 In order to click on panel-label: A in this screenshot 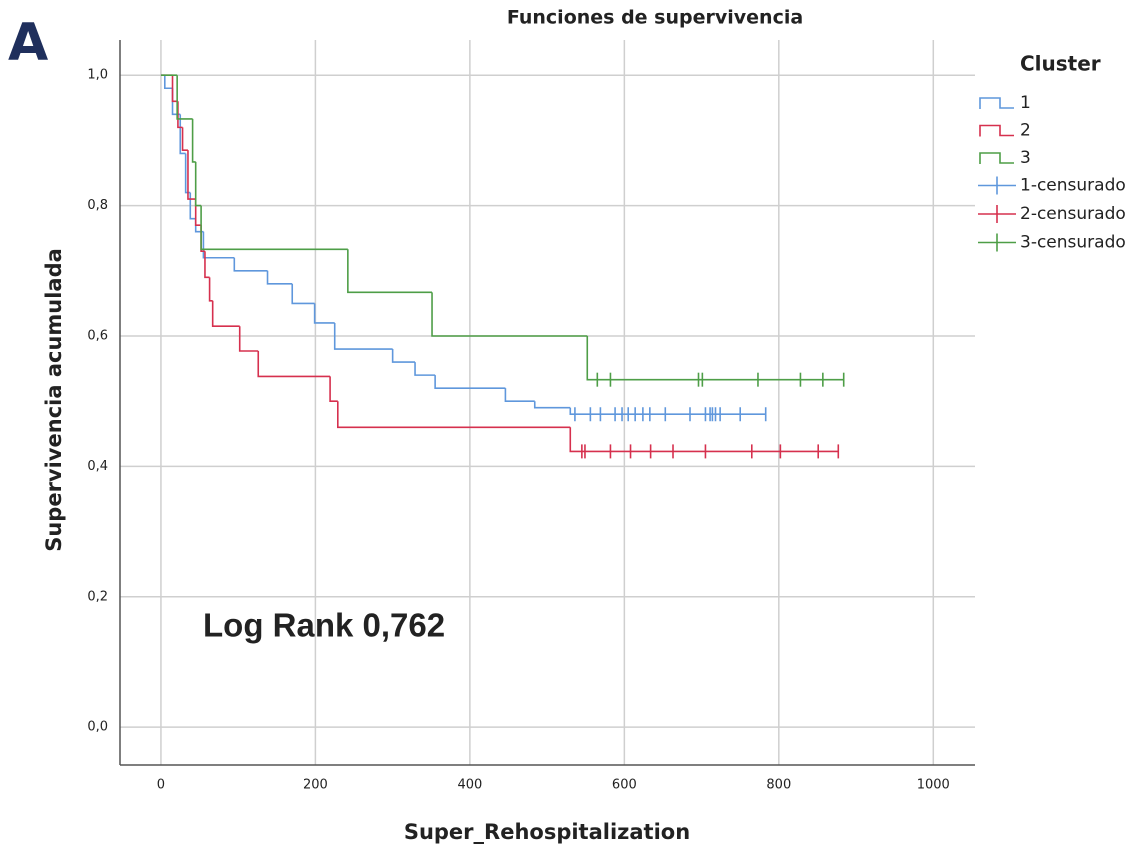, I will do `click(28, 43)`.